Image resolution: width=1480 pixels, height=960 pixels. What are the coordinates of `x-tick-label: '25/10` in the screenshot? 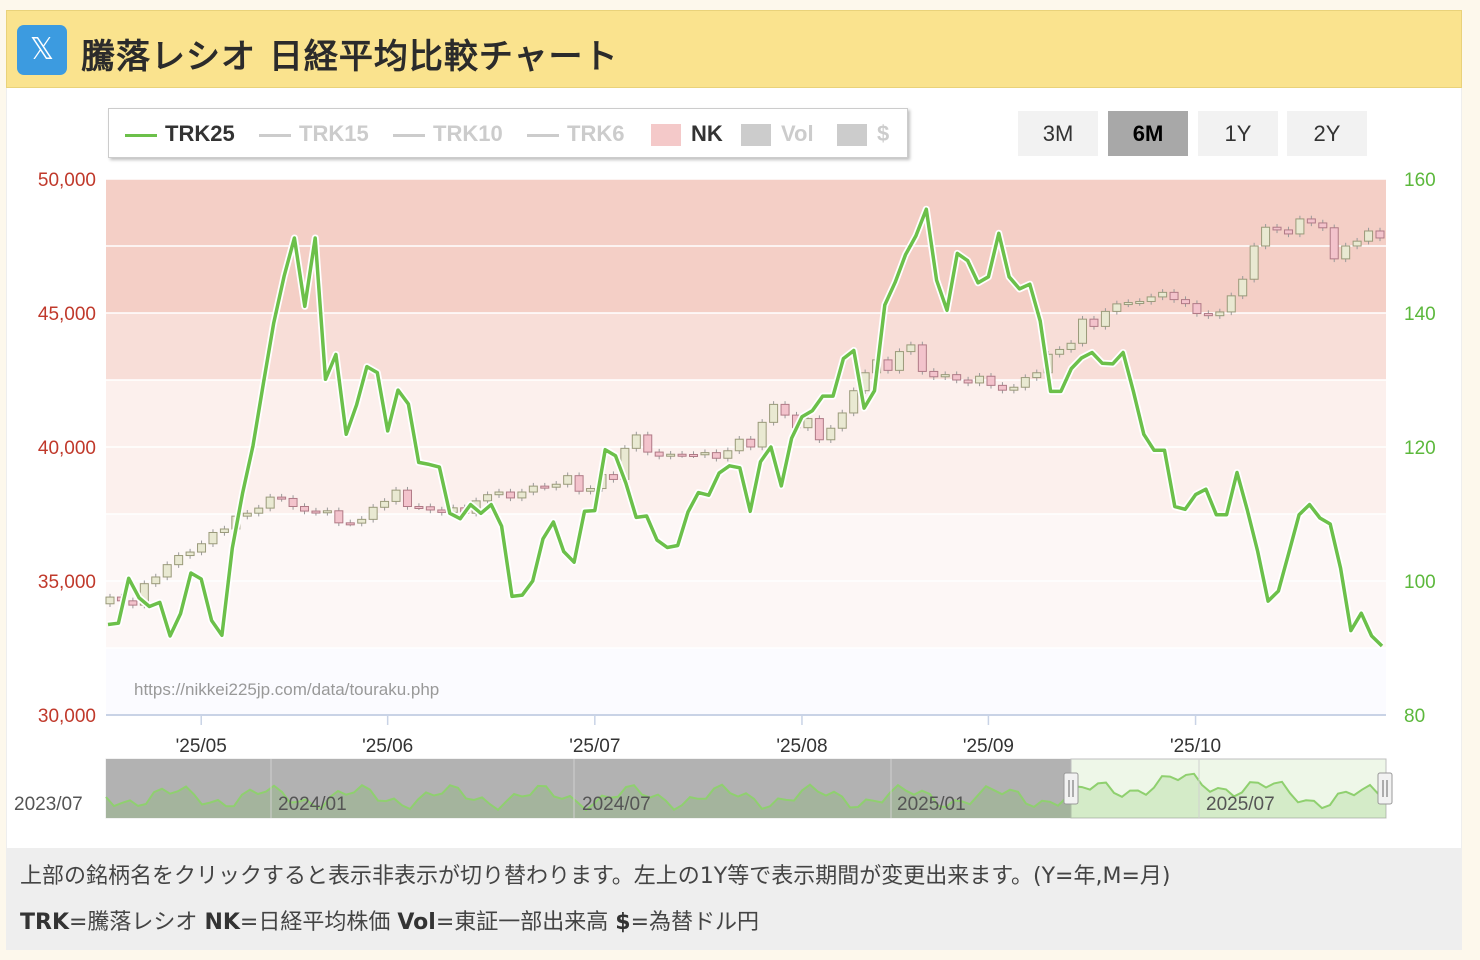 It's located at (1195, 746).